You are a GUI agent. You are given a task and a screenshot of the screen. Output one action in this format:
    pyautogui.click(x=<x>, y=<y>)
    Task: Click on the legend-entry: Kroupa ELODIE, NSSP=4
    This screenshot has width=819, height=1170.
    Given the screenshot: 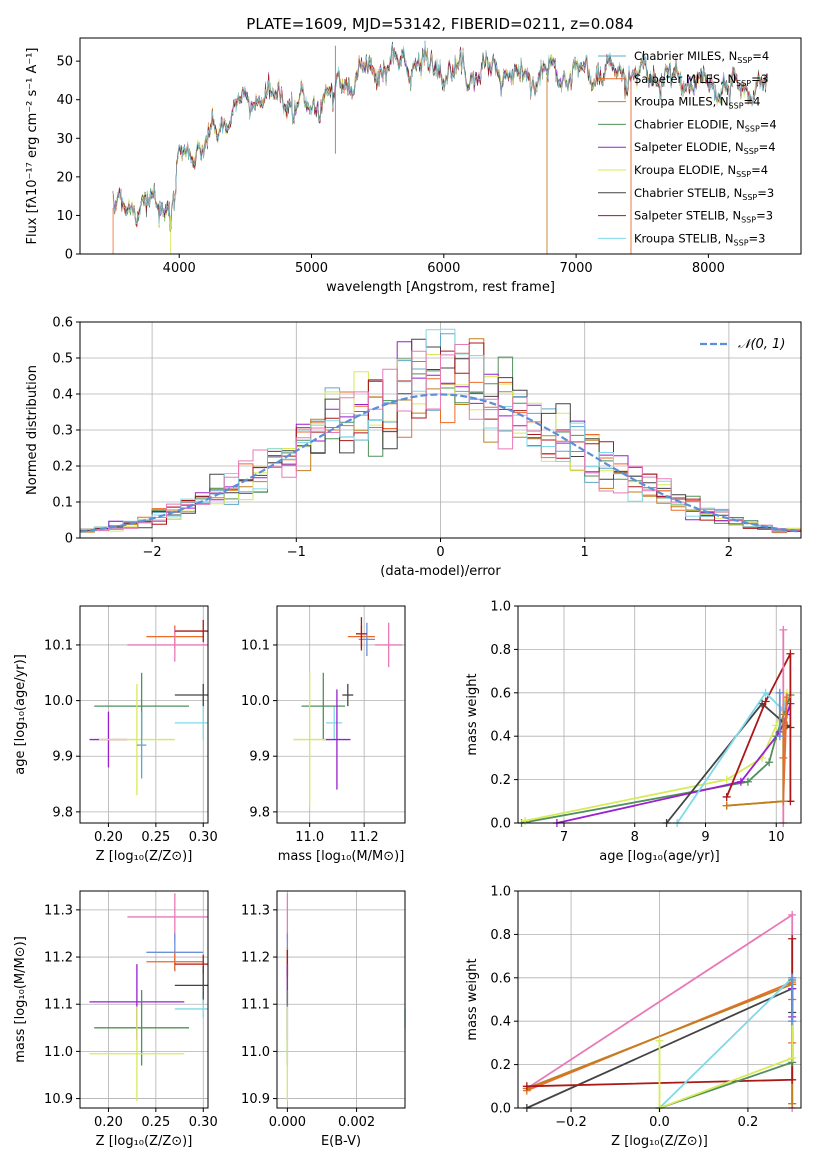 What is the action you would take?
    pyautogui.click(x=701, y=171)
    